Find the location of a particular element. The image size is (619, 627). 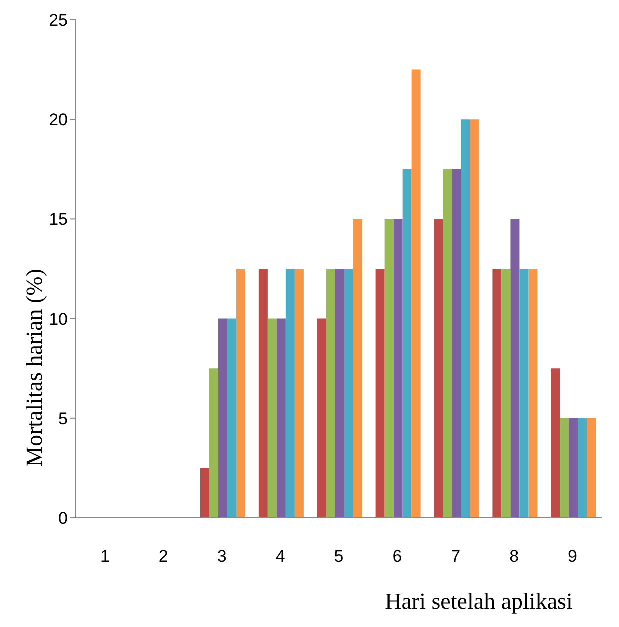

x-tick-label: 7 is located at coordinates (456, 556).